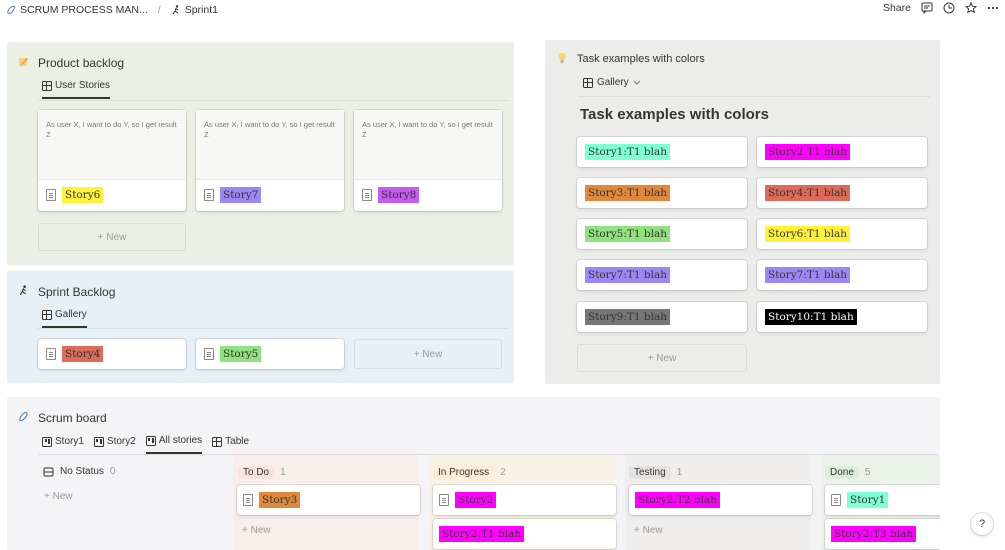 The width and height of the screenshot is (1005, 550). Describe the element at coordinates (662, 193) in the screenshot. I see `task-card-3: Story3:T1 blah` at that location.